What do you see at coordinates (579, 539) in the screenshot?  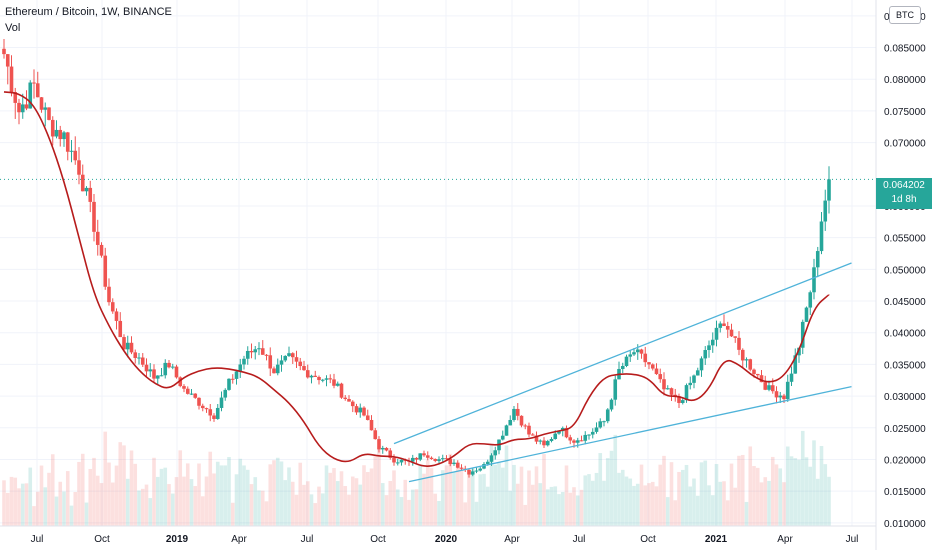 I see `x-tick-label: Jul` at bounding box center [579, 539].